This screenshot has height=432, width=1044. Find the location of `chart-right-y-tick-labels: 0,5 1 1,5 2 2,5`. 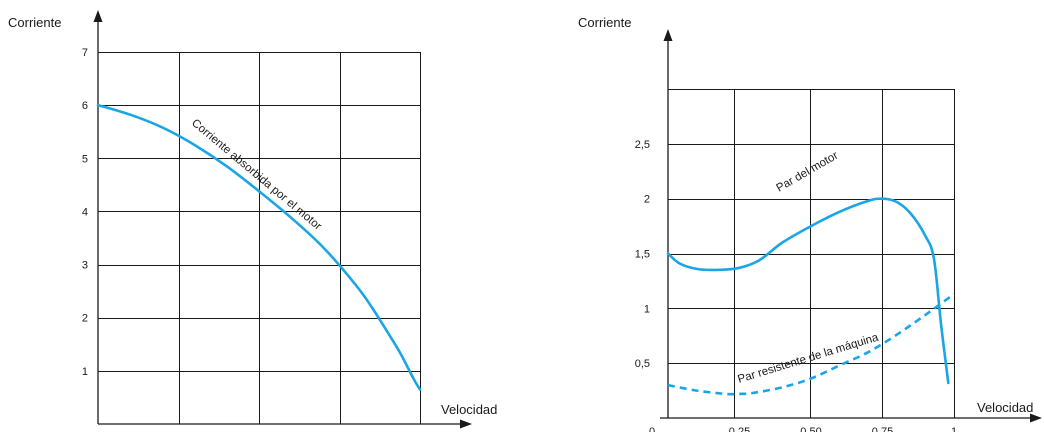

chart-right-y-tick-labels: 0,5 1 1,5 2 2,5 is located at coordinates (642, 254).